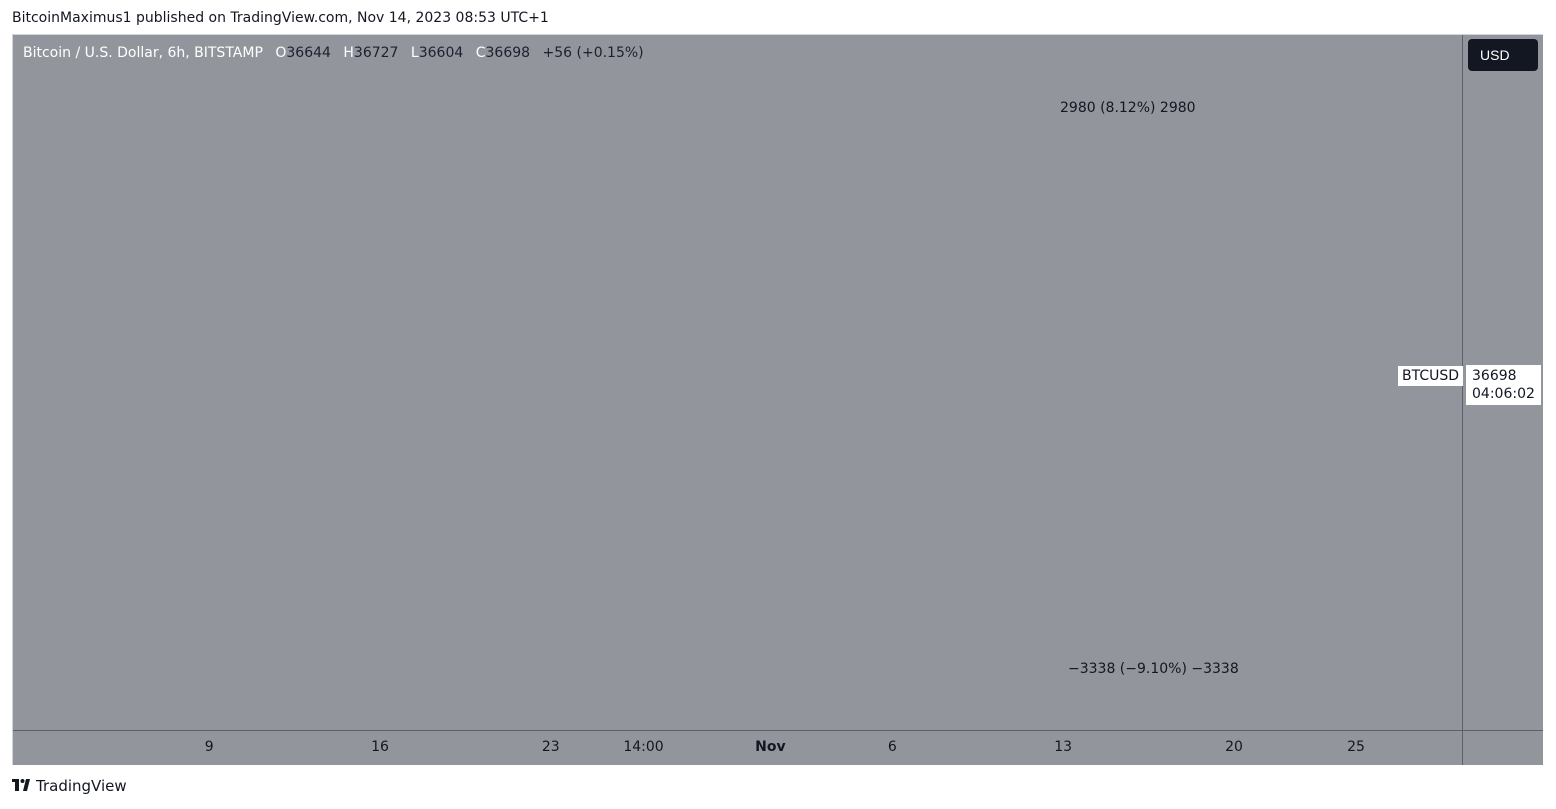 The height and width of the screenshot is (809, 1556). I want to click on currency-button: USD, so click(1503, 55).